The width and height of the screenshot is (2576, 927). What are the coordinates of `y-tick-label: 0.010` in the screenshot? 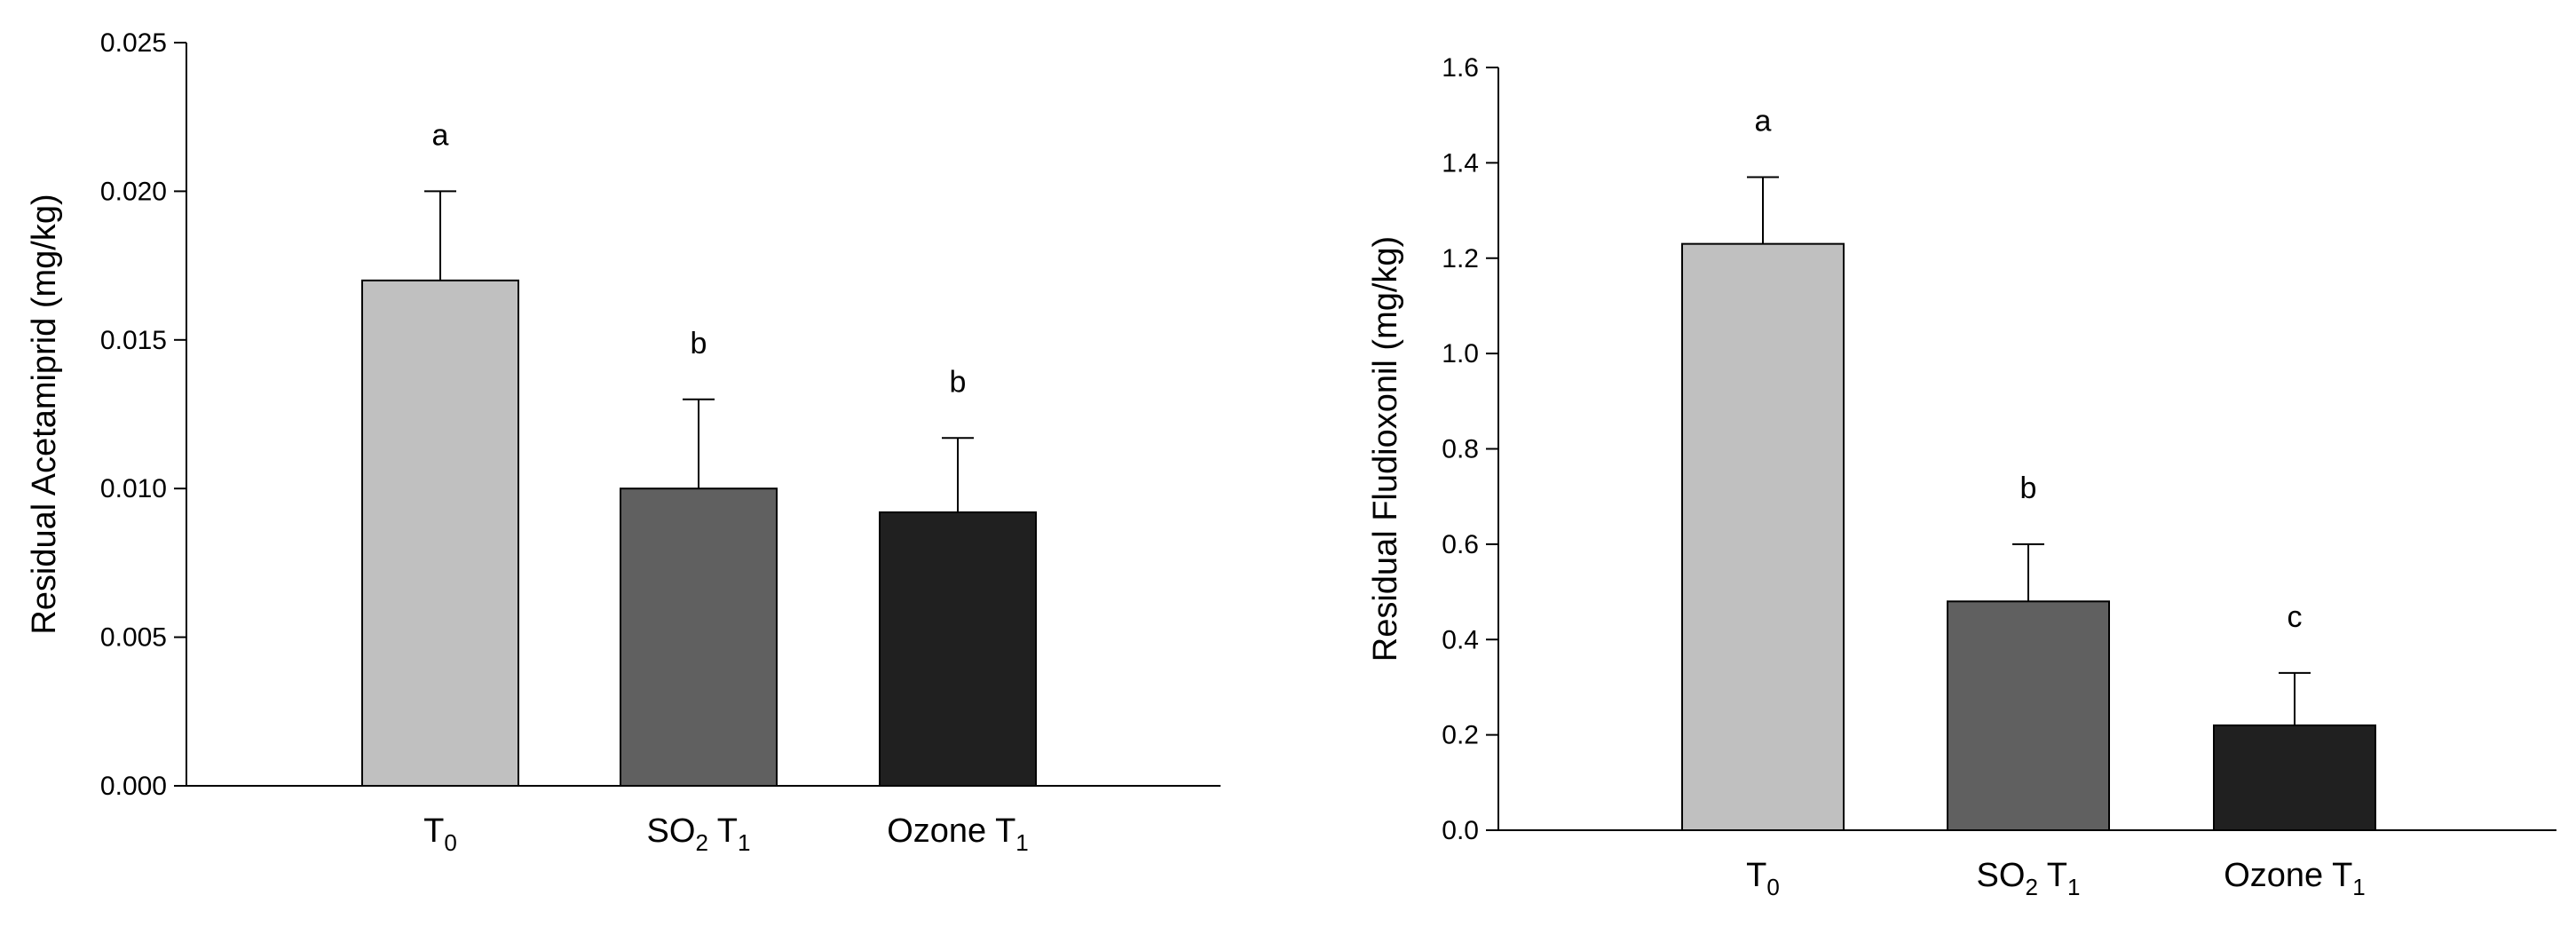 It's located at (133, 488).